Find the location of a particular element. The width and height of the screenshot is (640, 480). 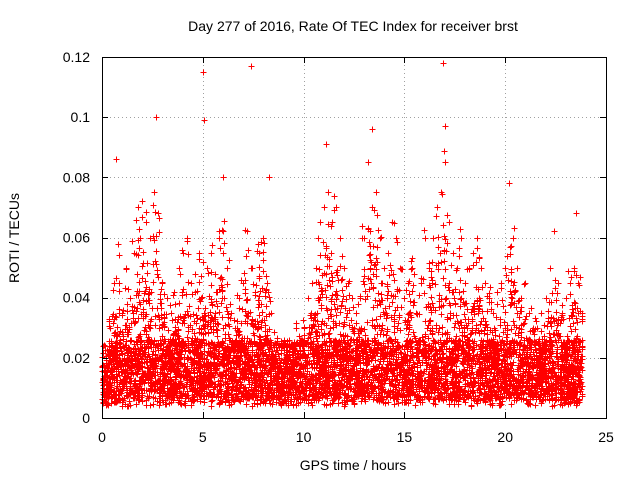

x-tick-label: 10 is located at coordinates (304, 437).